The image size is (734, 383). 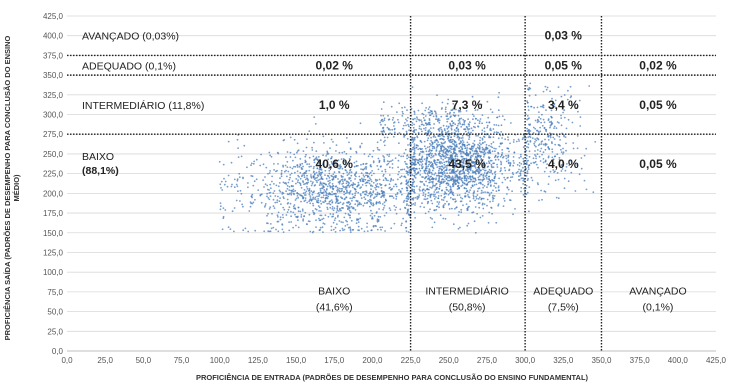 What do you see at coordinates (487, 360) in the screenshot?
I see `x-tick-label: 275,0` at bounding box center [487, 360].